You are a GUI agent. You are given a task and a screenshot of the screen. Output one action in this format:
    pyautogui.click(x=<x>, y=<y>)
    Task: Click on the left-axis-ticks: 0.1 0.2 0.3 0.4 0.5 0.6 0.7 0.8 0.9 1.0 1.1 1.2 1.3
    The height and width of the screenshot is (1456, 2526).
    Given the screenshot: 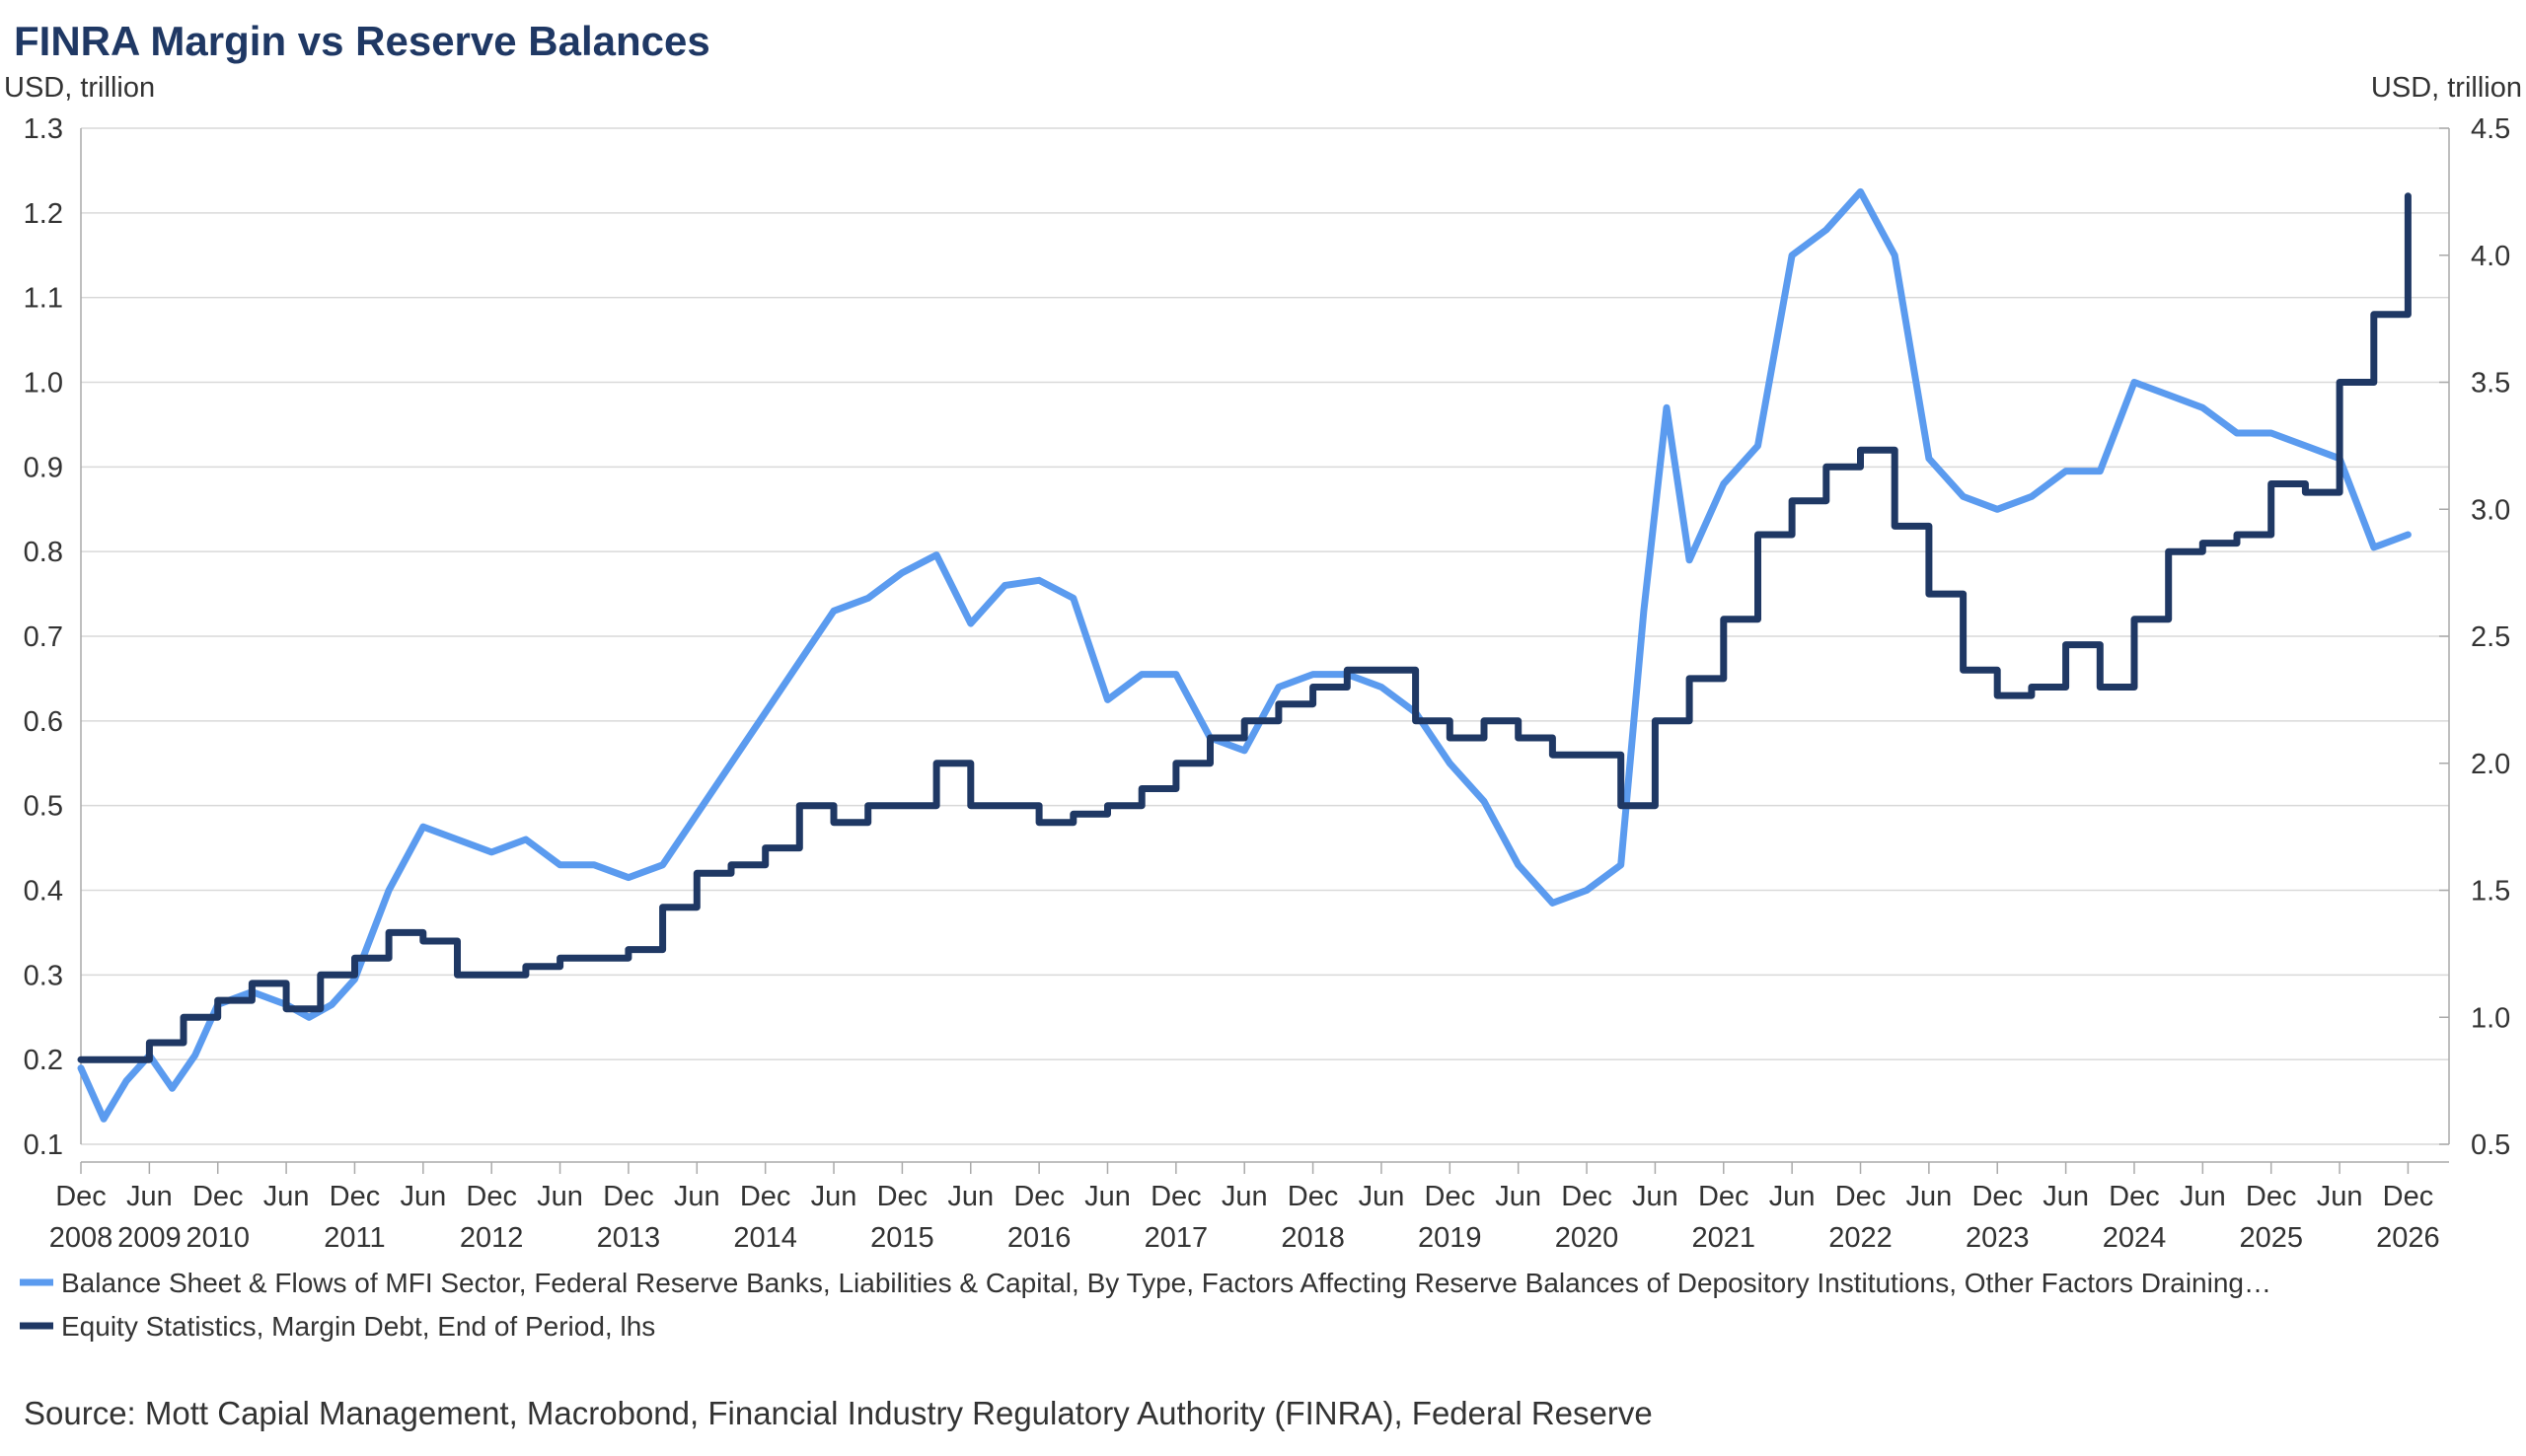 What is the action you would take?
    pyautogui.click(x=43, y=637)
    